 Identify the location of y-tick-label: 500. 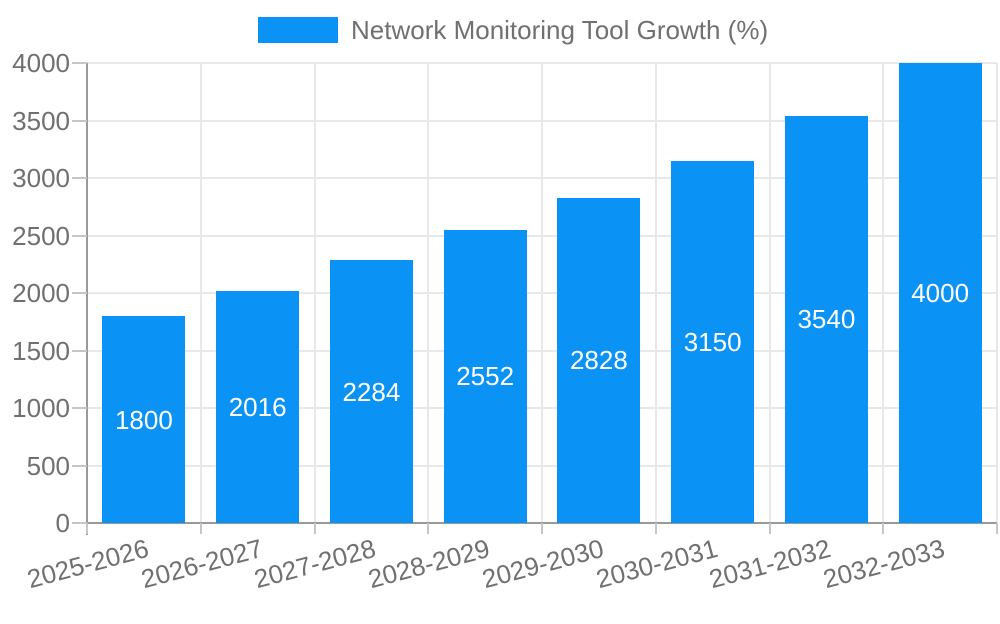
(48, 465).